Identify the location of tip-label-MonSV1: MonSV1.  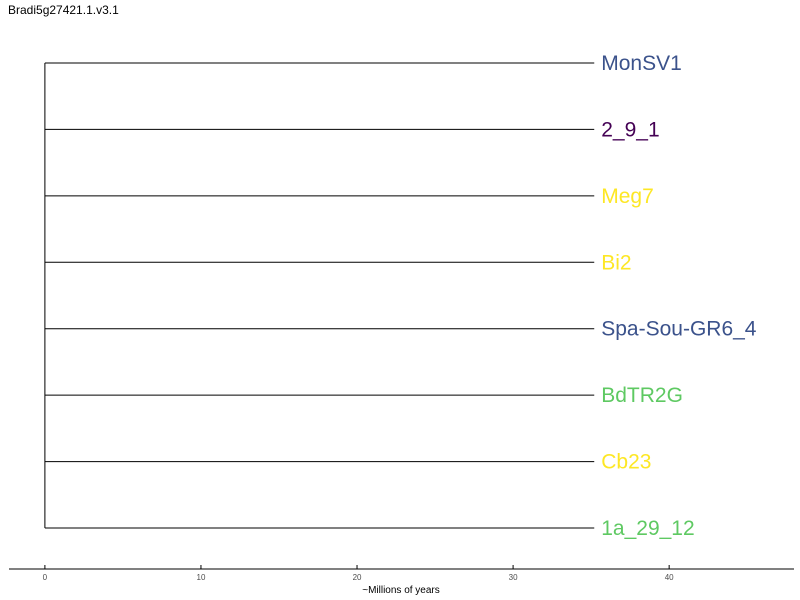
(641, 63).